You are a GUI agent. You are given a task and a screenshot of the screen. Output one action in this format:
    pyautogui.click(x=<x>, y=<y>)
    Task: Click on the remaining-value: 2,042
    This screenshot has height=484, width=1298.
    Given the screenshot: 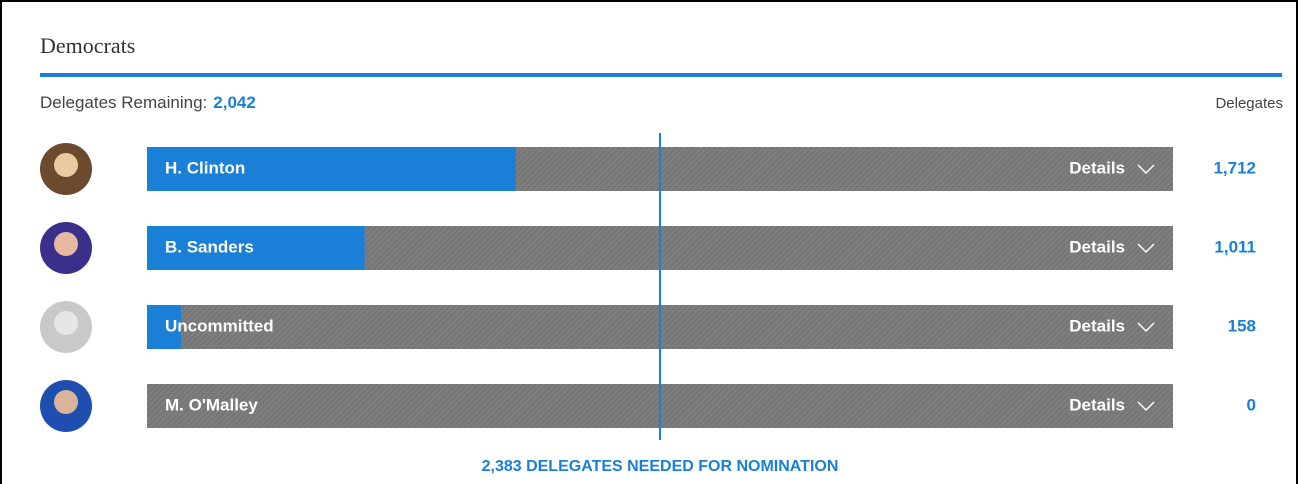 What is the action you would take?
    pyautogui.click(x=234, y=102)
    